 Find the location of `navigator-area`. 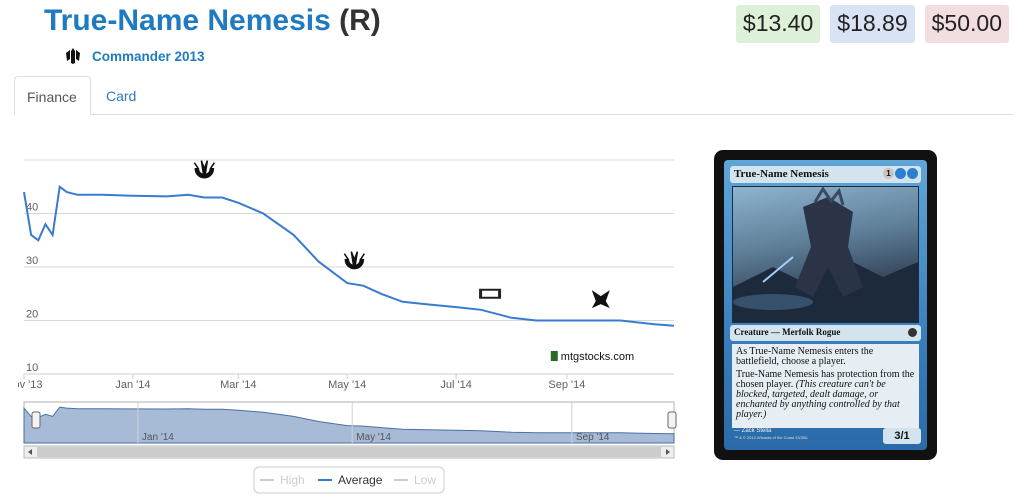

navigator-area is located at coordinates (349, 425).